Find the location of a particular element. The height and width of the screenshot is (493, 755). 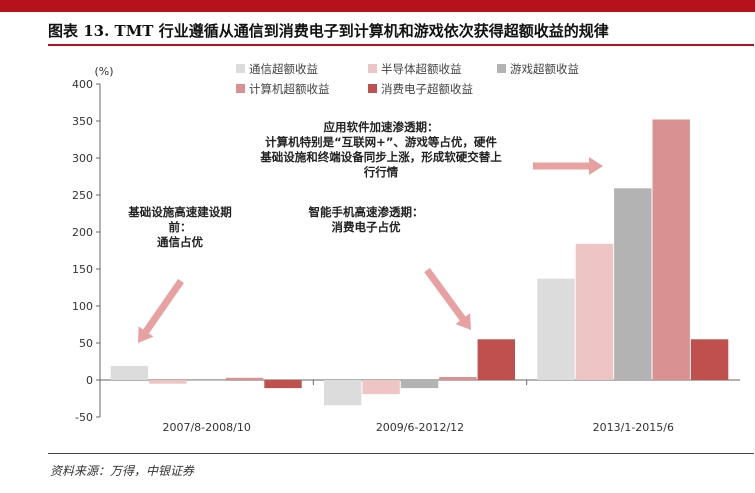

source-note: 资料来源：万得，中银证券 is located at coordinates (122, 471).